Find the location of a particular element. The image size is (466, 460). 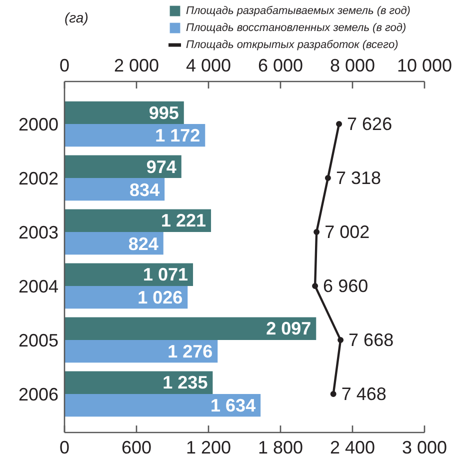

x2-tick-label: 8 000 is located at coordinates (353, 66).